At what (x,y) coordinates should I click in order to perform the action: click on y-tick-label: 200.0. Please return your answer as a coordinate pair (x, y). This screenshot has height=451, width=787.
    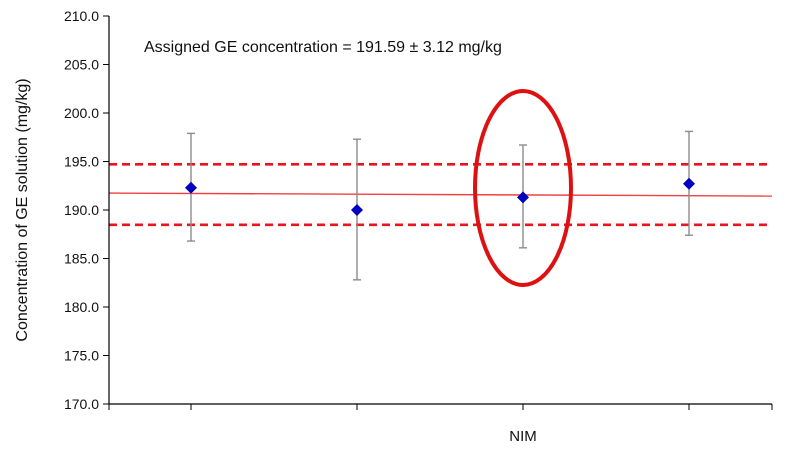
    Looking at the image, I should click on (81, 113).